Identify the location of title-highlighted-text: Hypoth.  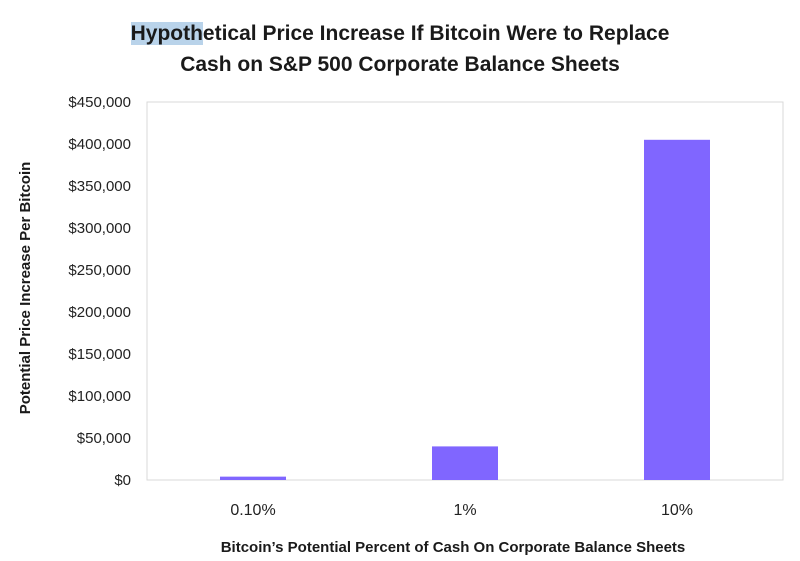
(166, 33).